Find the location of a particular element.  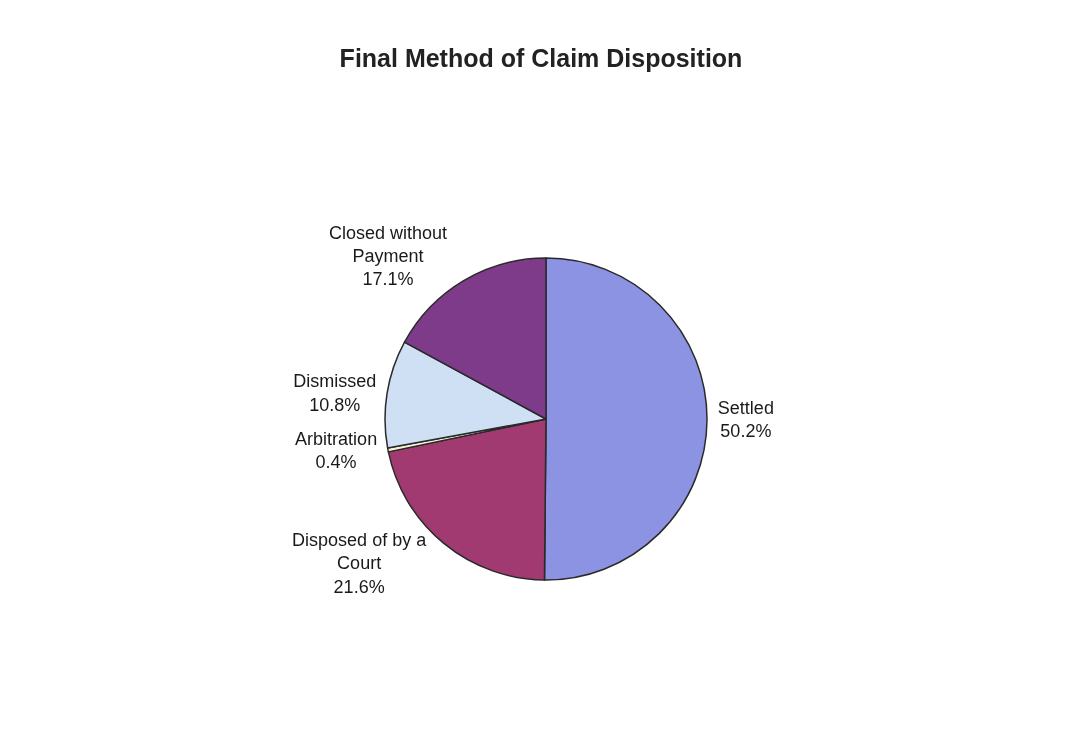

data-label: 0.4% is located at coordinates (336, 462).